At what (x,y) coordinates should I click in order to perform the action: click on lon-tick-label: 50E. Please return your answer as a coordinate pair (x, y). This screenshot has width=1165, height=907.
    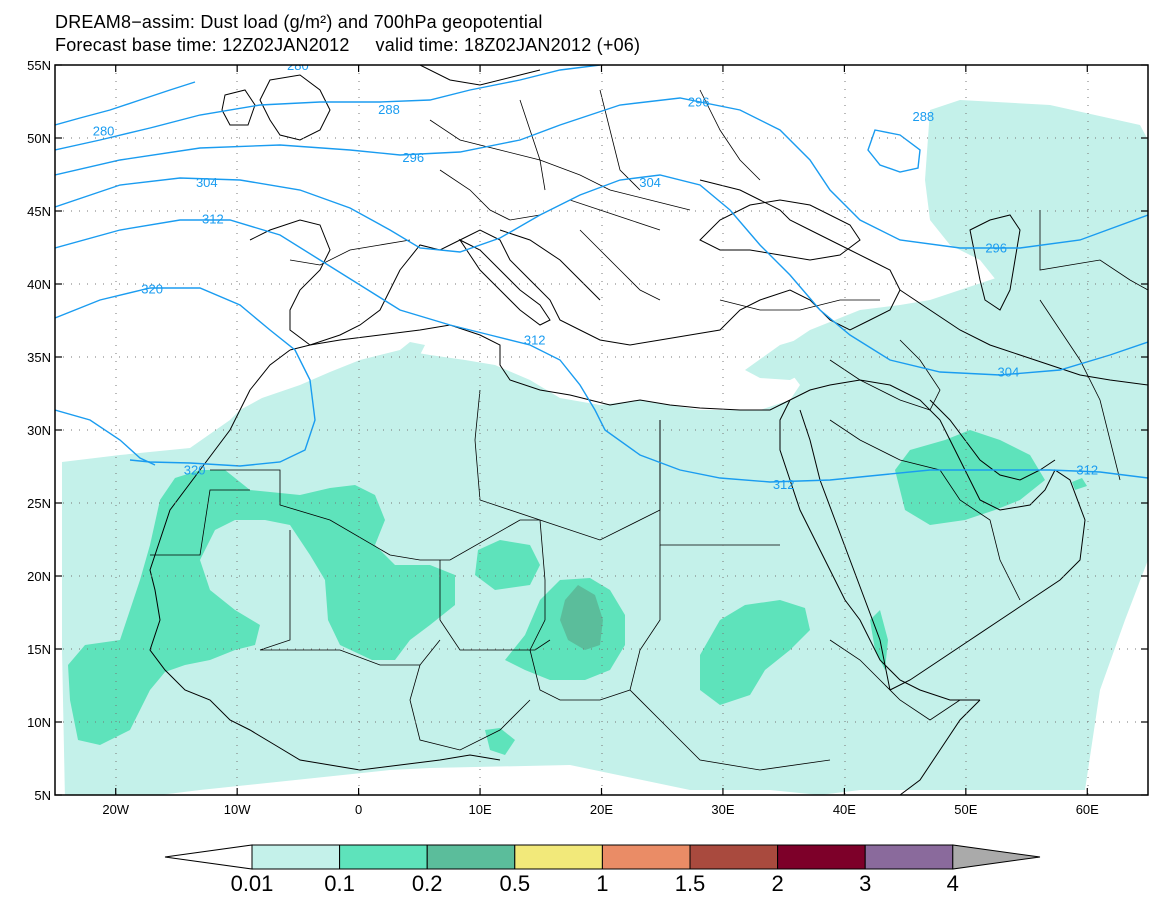
    Looking at the image, I should click on (965, 809).